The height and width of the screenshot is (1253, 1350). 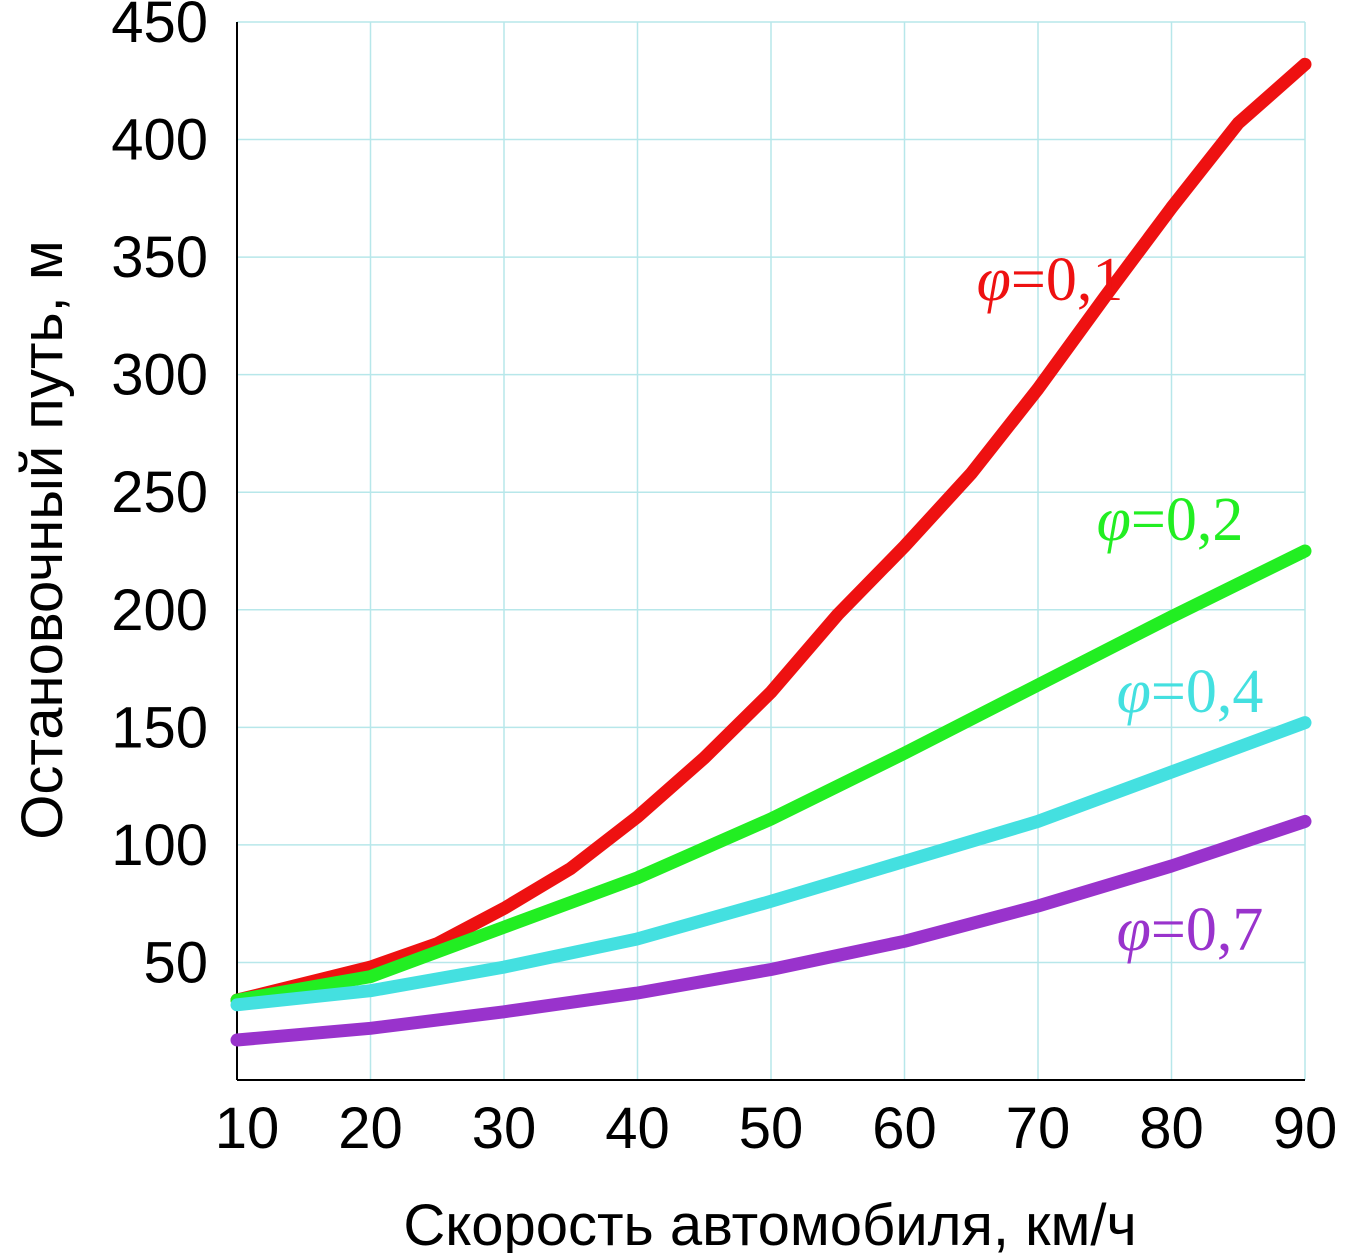 What do you see at coordinates (904, 1128) in the screenshot?
I see `x-tick-label-60: 60` at bounding box center [904, 1128].